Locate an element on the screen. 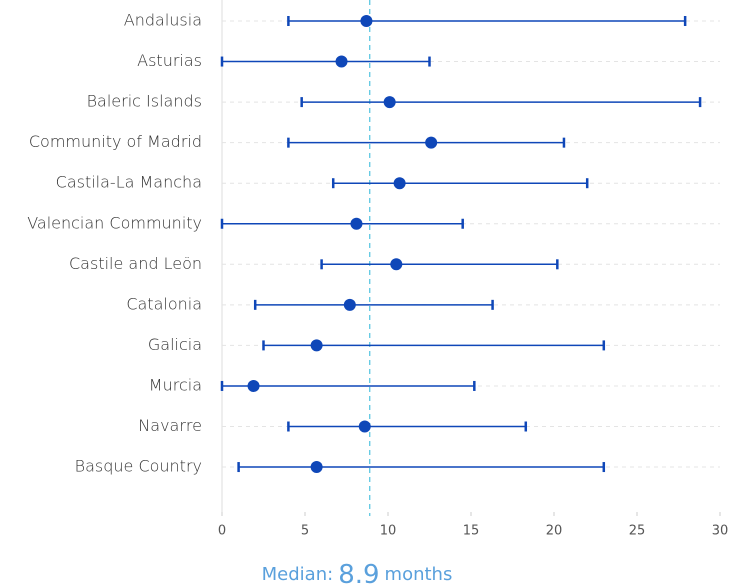 Image resolution: width=742 pixels, height=586 pixels. x-tick-label: 15 is located at coordinates (471, 531).